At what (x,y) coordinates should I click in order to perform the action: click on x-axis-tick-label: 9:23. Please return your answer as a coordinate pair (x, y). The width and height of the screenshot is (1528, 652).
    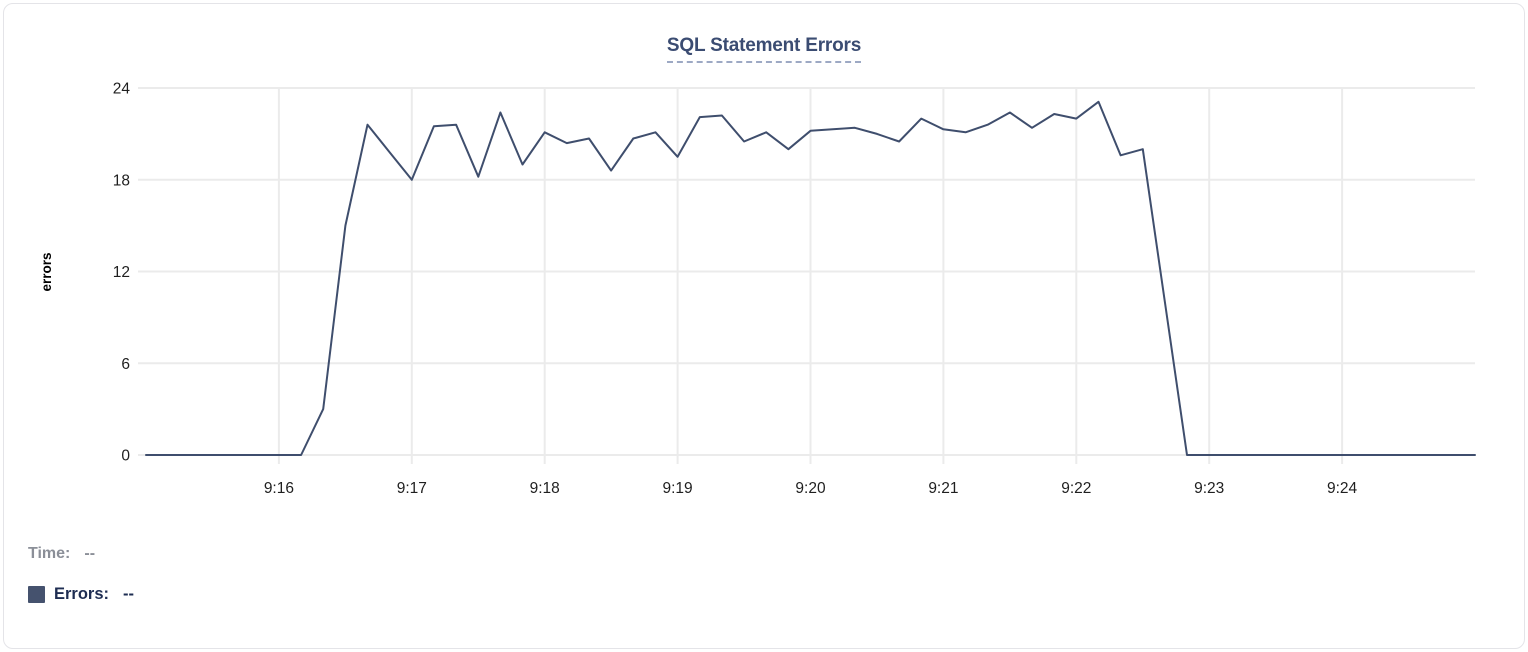
    Looking at the image, I should click on (1209, 488).